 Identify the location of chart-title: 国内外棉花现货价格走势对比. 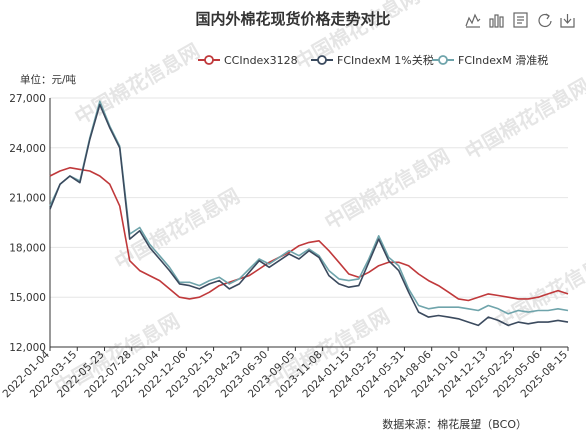
(292, 19).